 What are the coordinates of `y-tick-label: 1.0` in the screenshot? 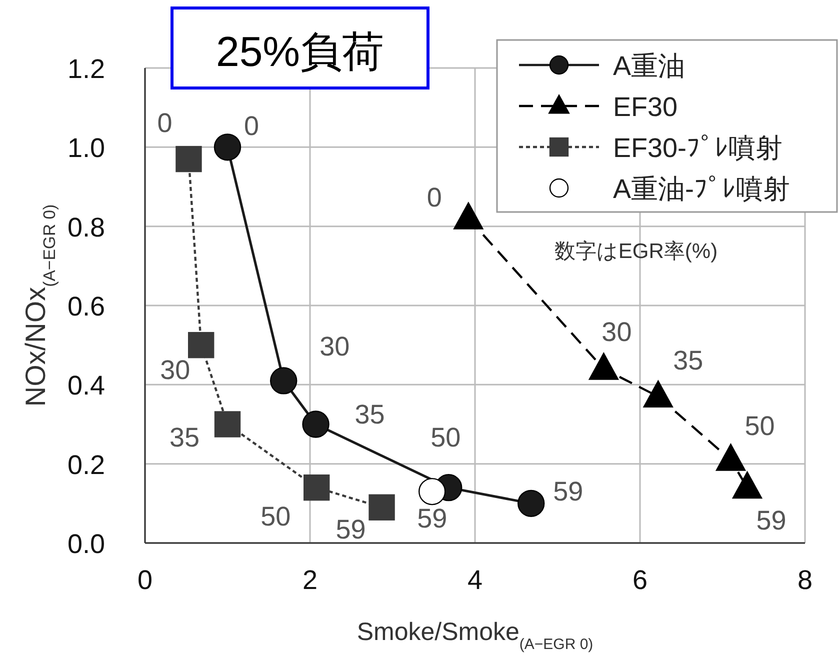 It's located at (86, 148).